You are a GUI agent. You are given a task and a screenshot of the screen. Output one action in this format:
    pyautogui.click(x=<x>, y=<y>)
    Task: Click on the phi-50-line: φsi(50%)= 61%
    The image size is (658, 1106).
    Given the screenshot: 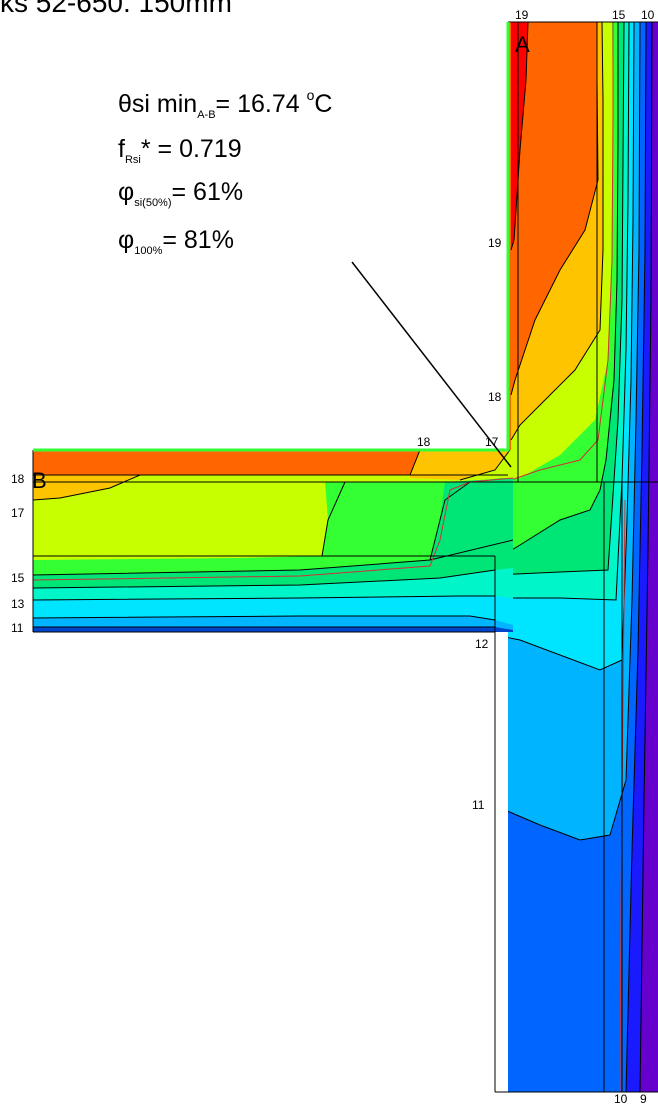 What is the action you would take?
    pyautogui.click(x=181, y=193)
    